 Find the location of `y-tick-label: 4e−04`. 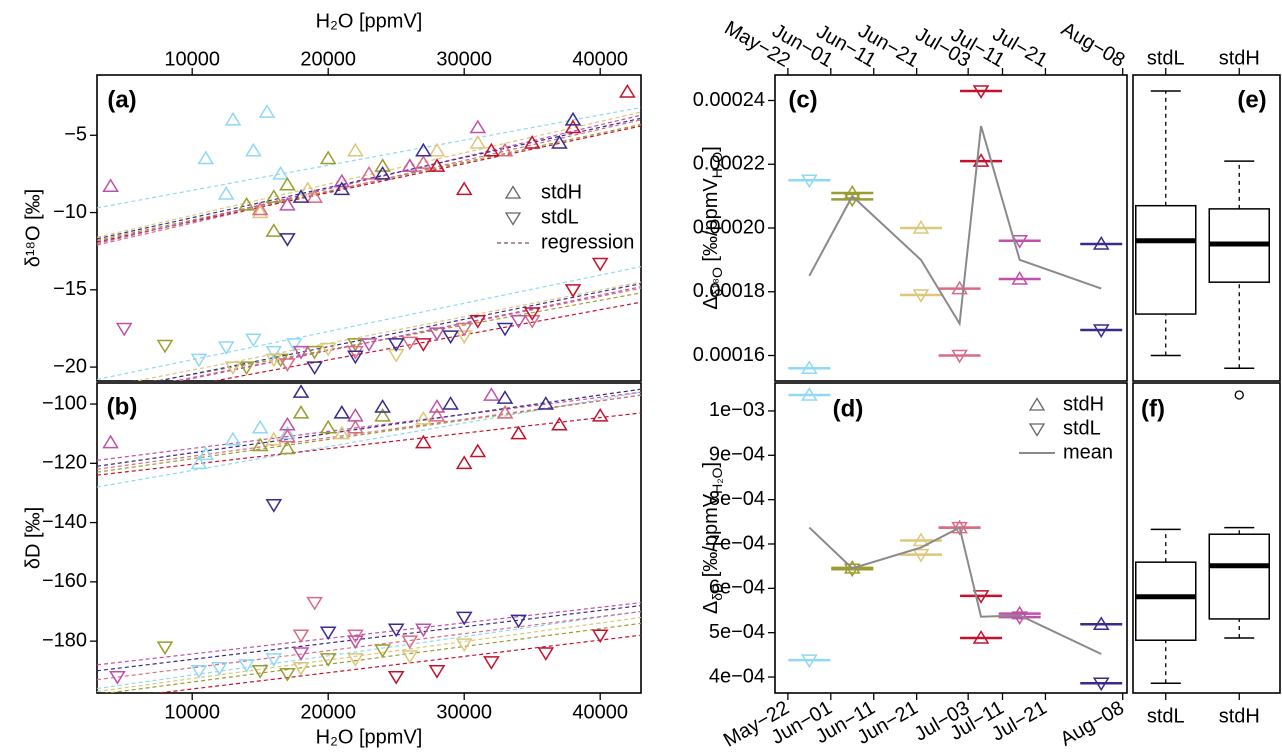

y-tick-label: 4e−04 is located at coordinates (737, 676).